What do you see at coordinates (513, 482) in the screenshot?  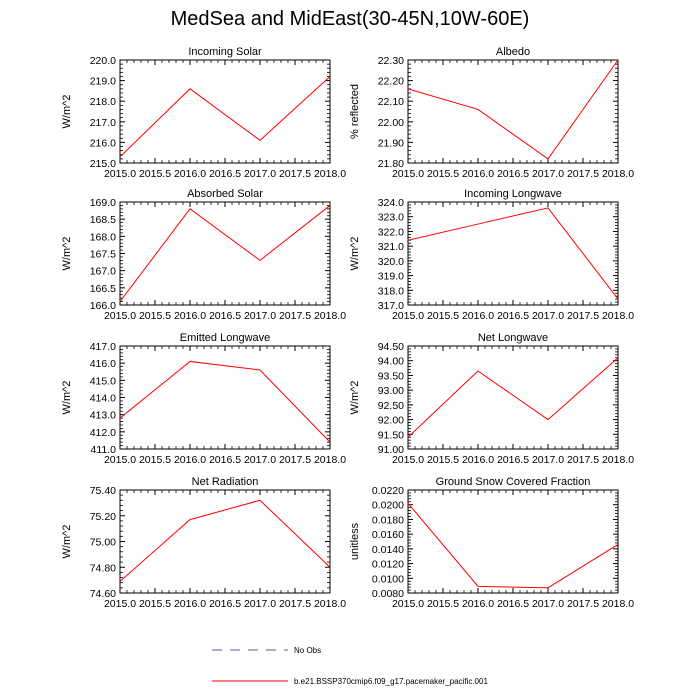 I see `panel-title: Ground Snow Covered Fraction` at bounding box center [513, 482].